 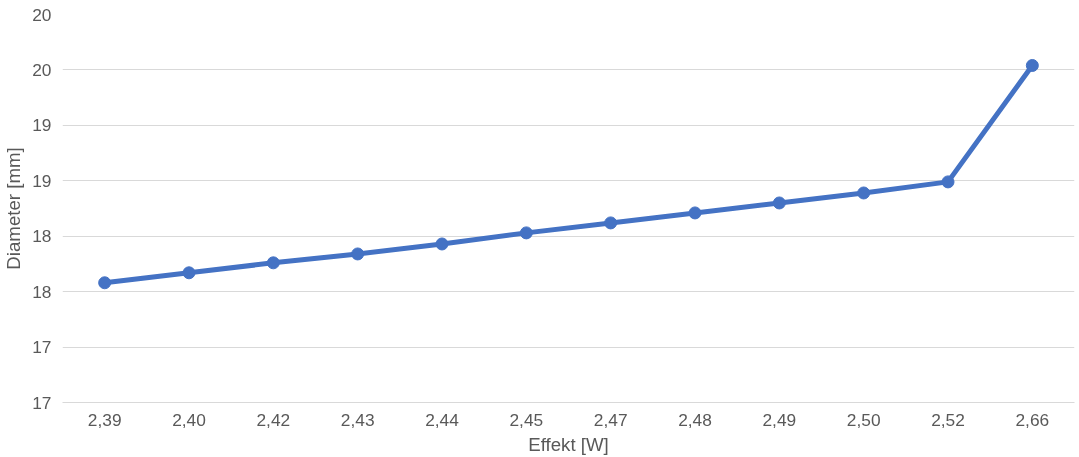 What do you see at coordinates (273, 419) in the screenshot?
I see `x-tick-label: 2,42` at bounding box center [273, 419].